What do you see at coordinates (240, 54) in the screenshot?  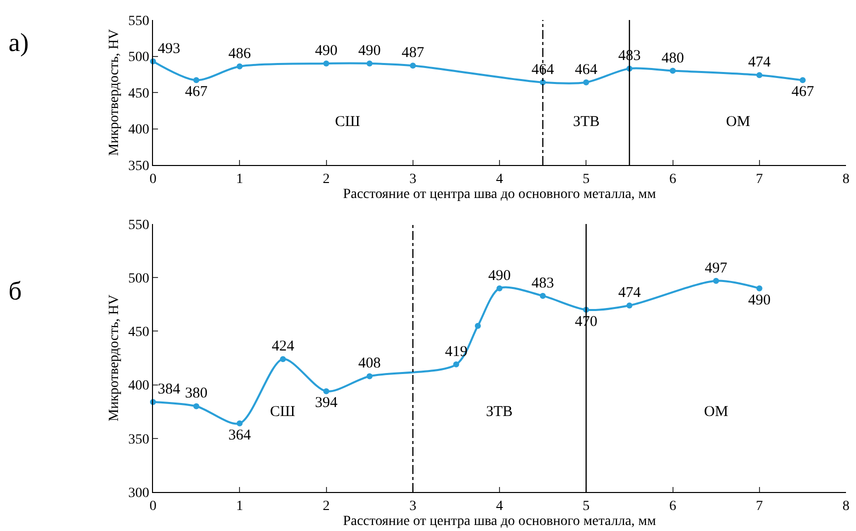 I see `data-label: 486` at bounding box center [240, 54].